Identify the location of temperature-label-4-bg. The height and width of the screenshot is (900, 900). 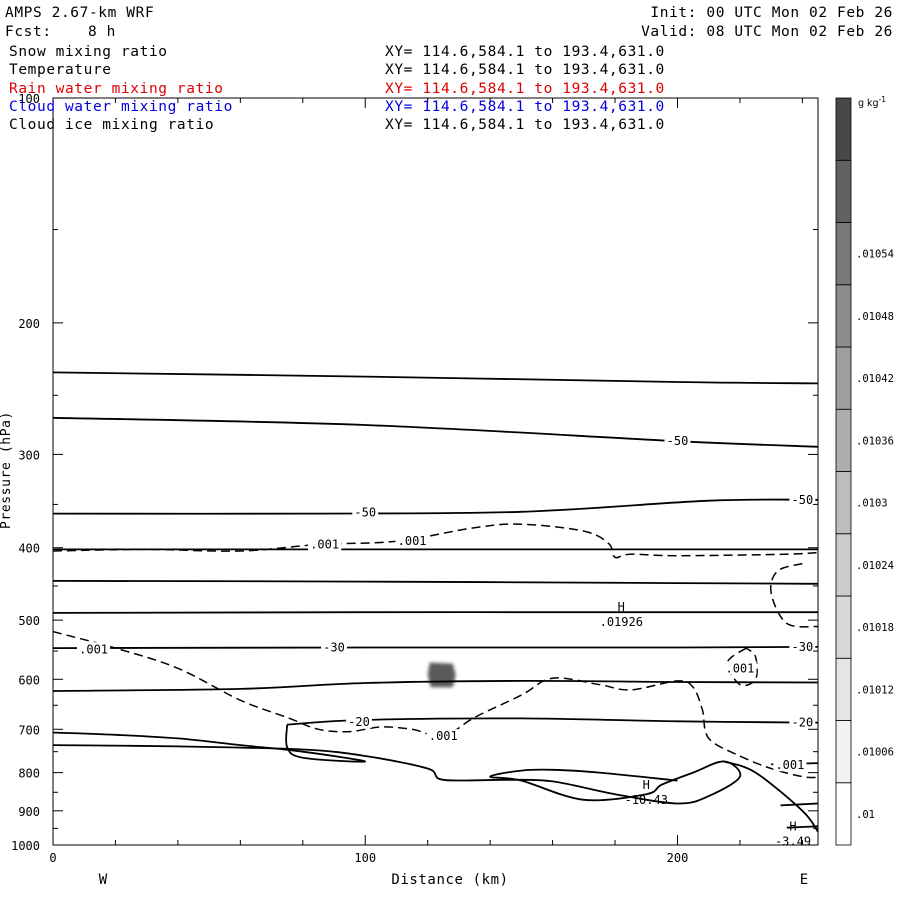
(802, 646).